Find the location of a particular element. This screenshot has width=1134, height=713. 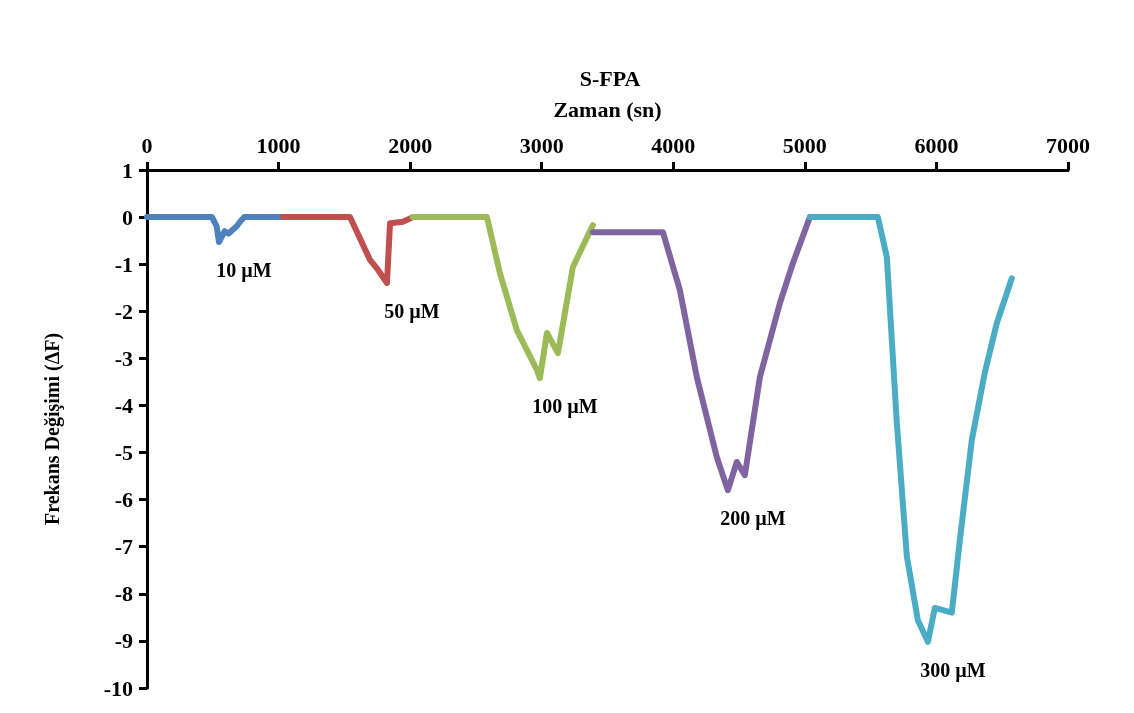

y-tick-label: -10 is located at coordinates (118, 688).